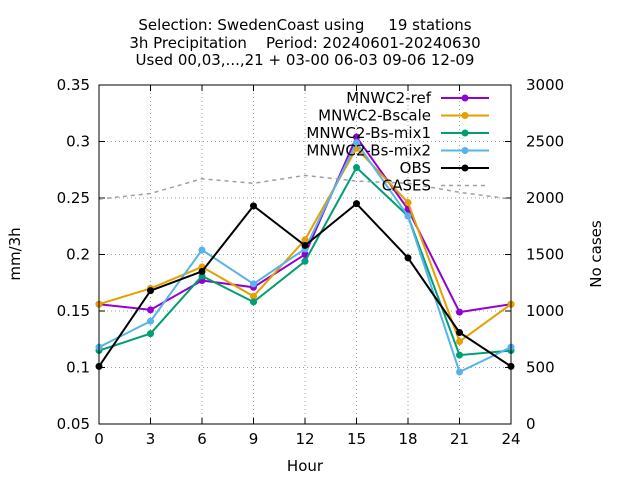 Image resolution: width=640 pixels, height=484 pixels. I want to click on legend-label-obs: OBS, so click(415, 168).